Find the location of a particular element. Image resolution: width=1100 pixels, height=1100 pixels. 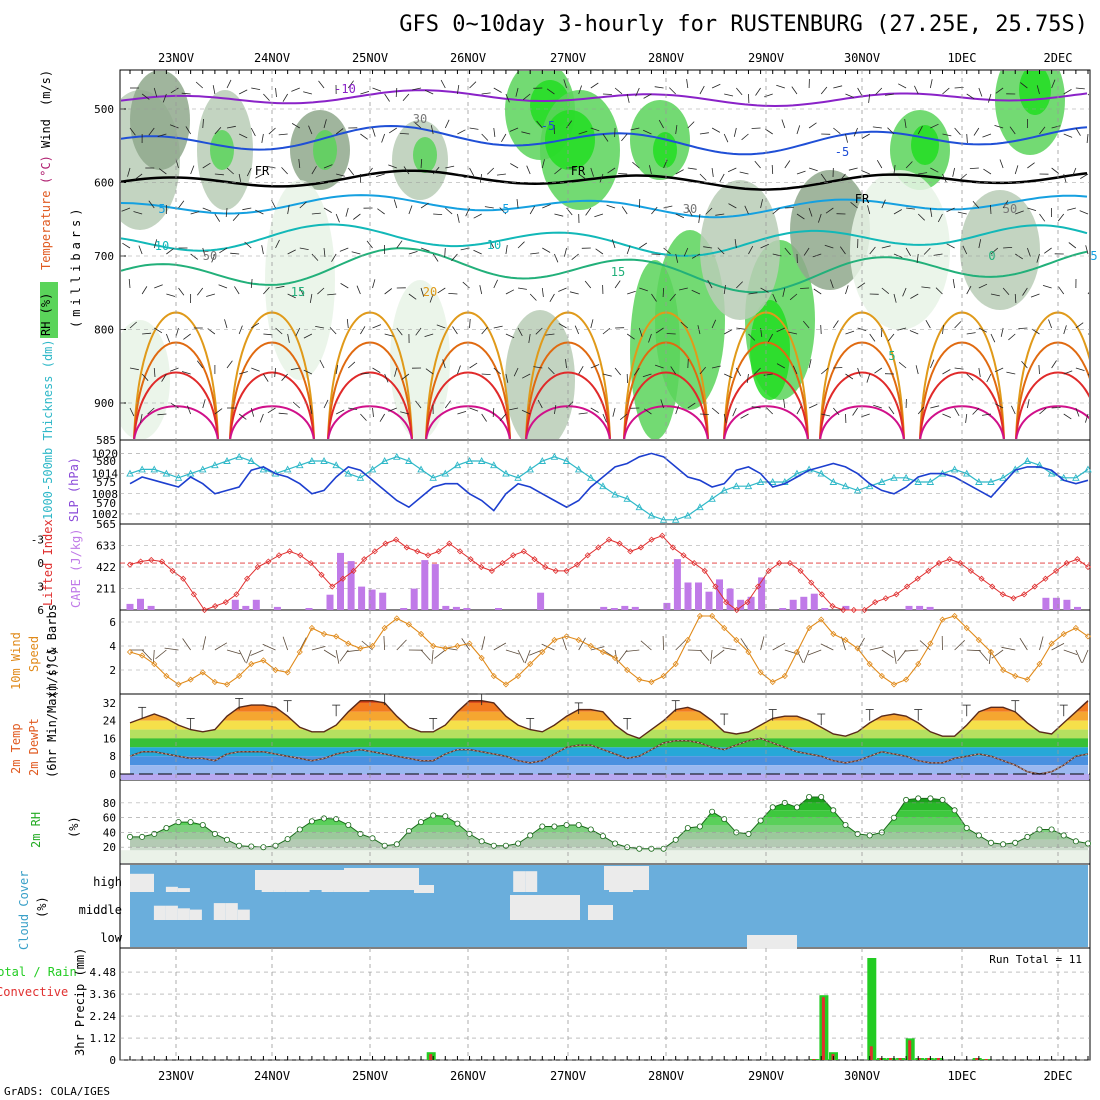

cape-label: CAPE (J/kg) is located at coordinates (76, 568).